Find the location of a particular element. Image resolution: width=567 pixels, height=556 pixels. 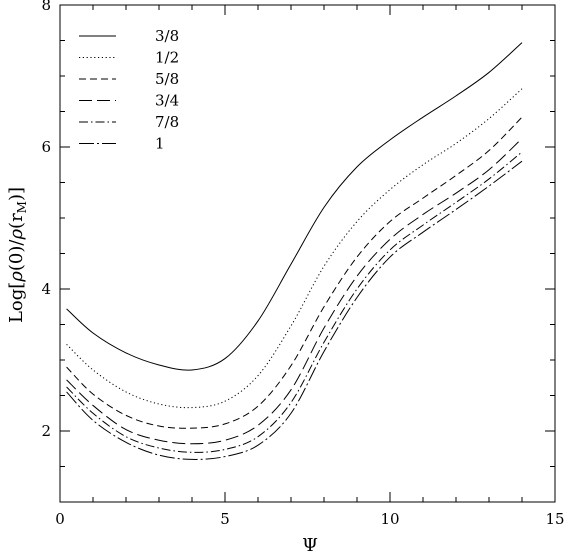

y-axis-title-r: (r is located at coordinates (16, 221).